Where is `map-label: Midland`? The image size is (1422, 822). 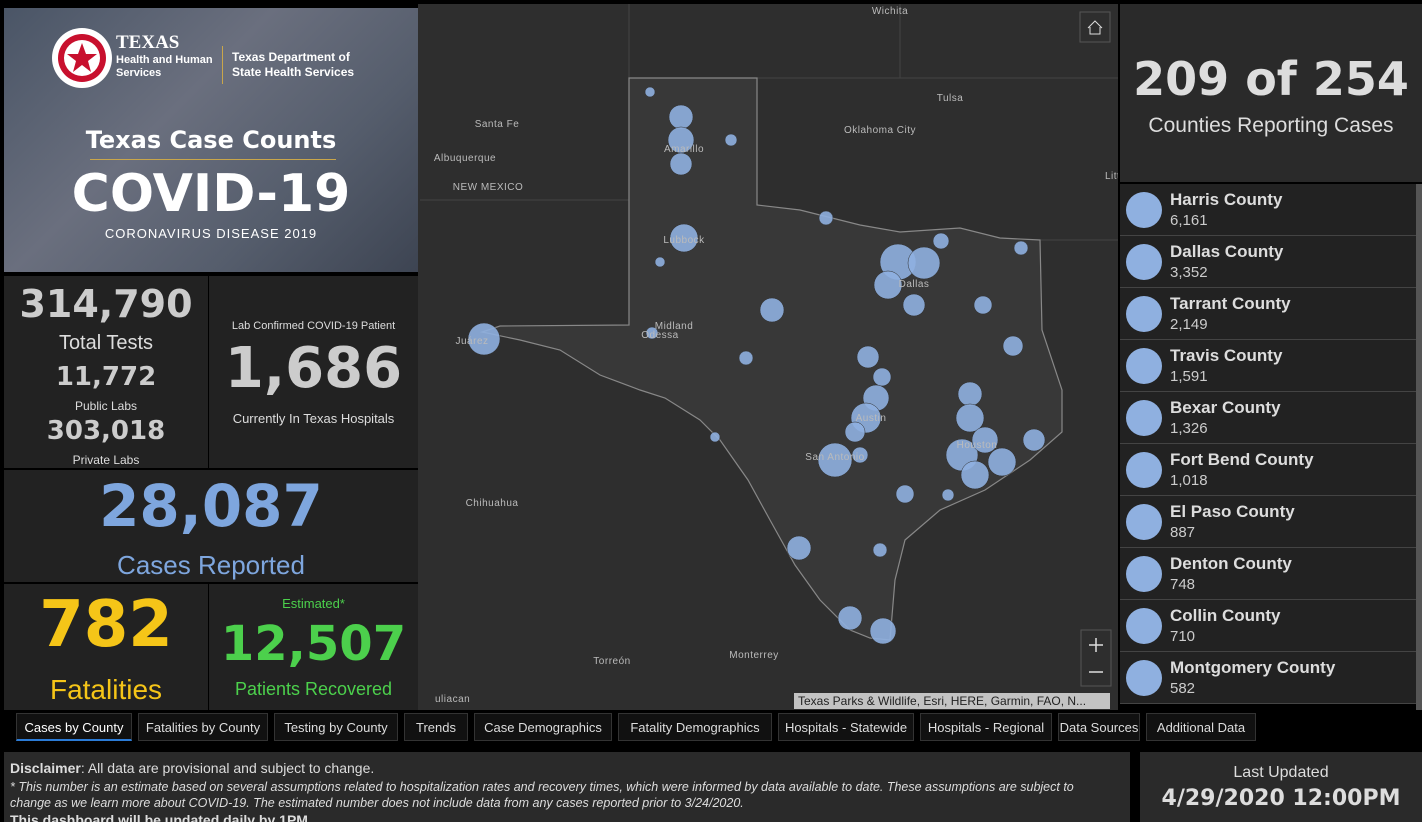 map-label: Midland is located at coordinates (674, 326).